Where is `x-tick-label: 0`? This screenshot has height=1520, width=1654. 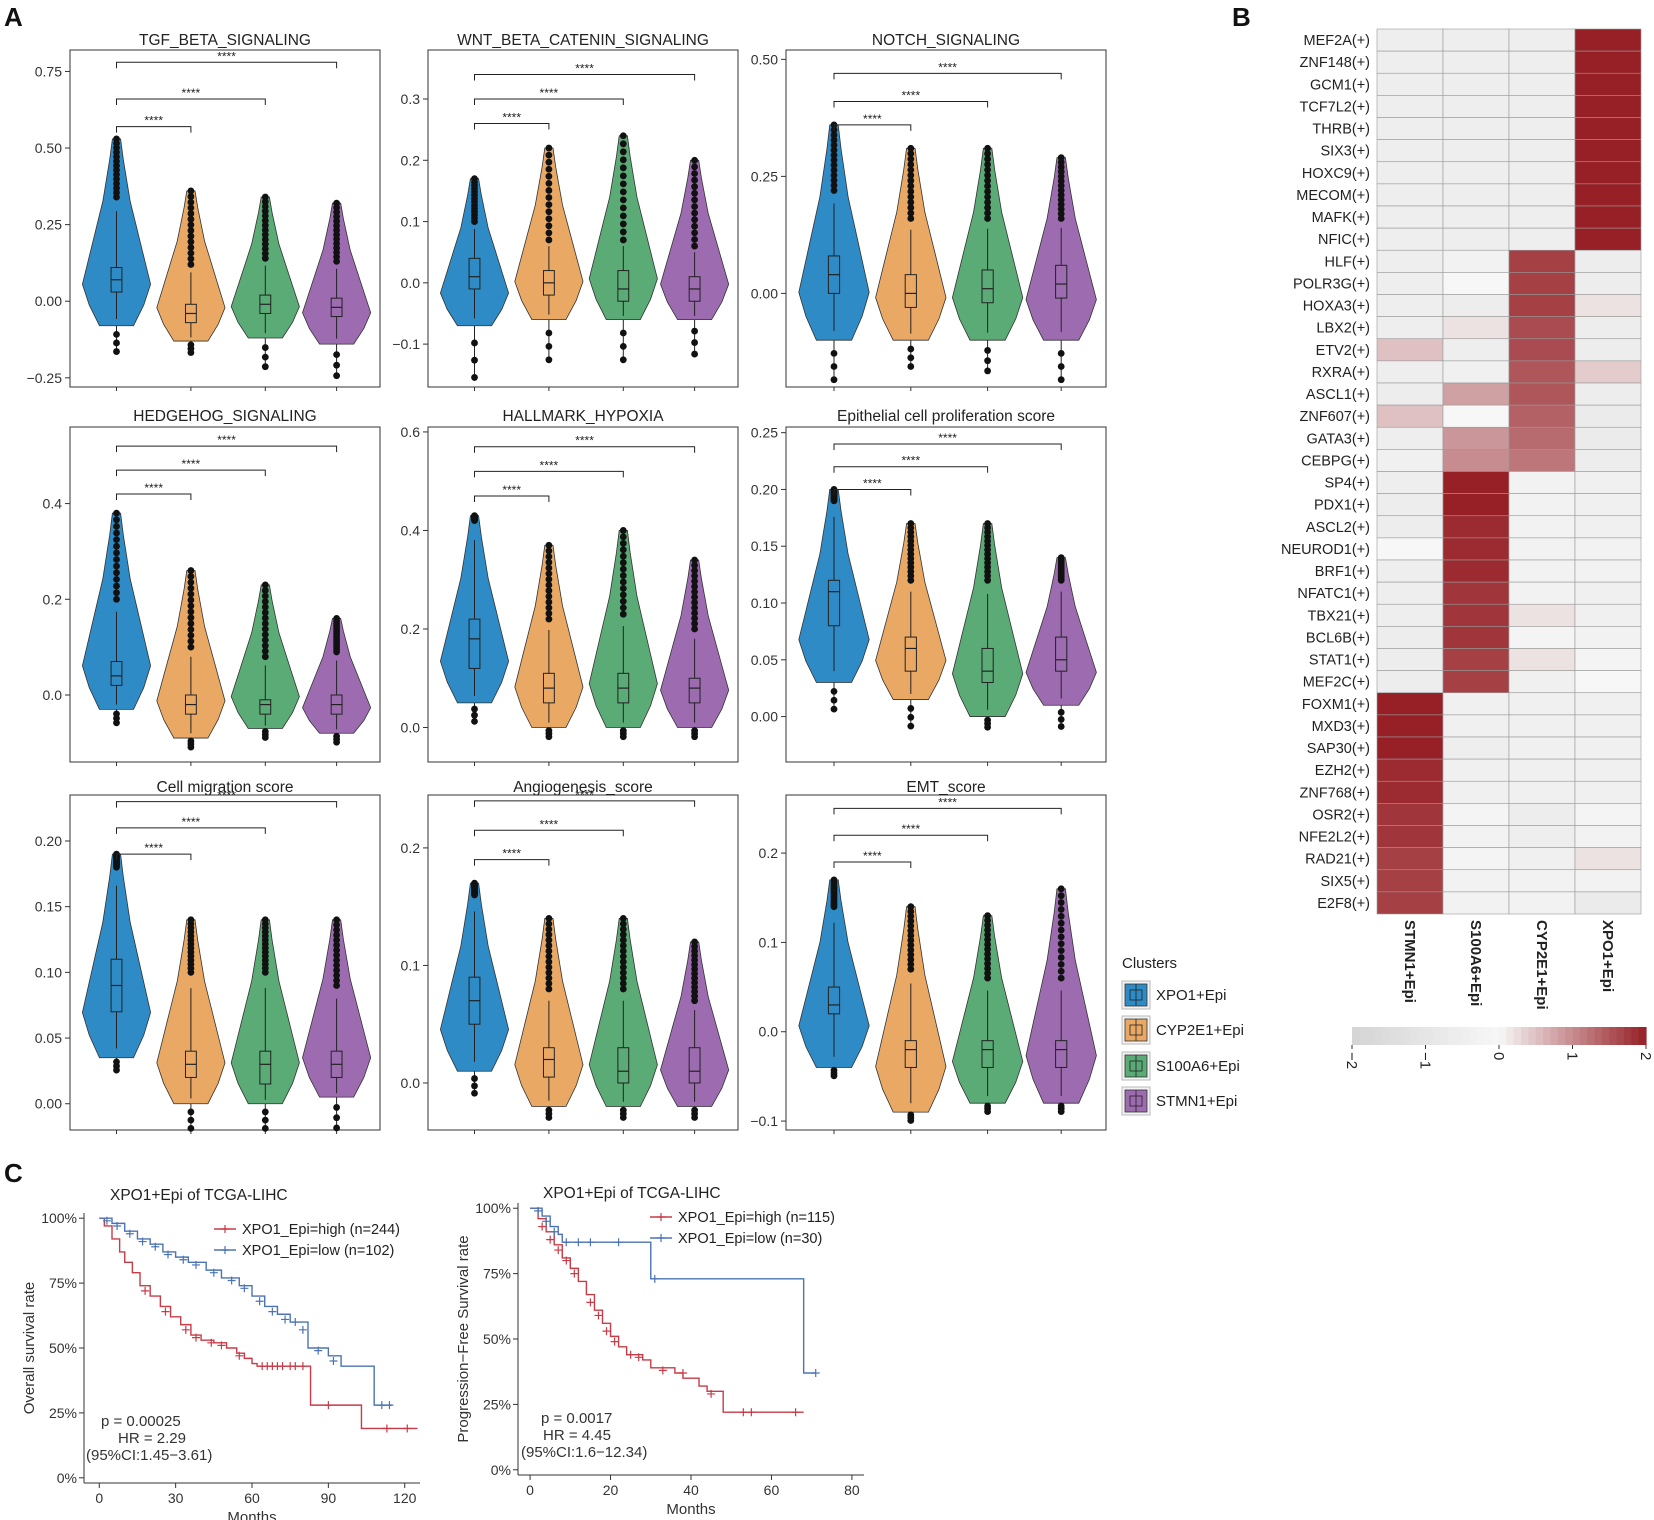 x-tick-label: 0 is located at coordinates (530, 1490).